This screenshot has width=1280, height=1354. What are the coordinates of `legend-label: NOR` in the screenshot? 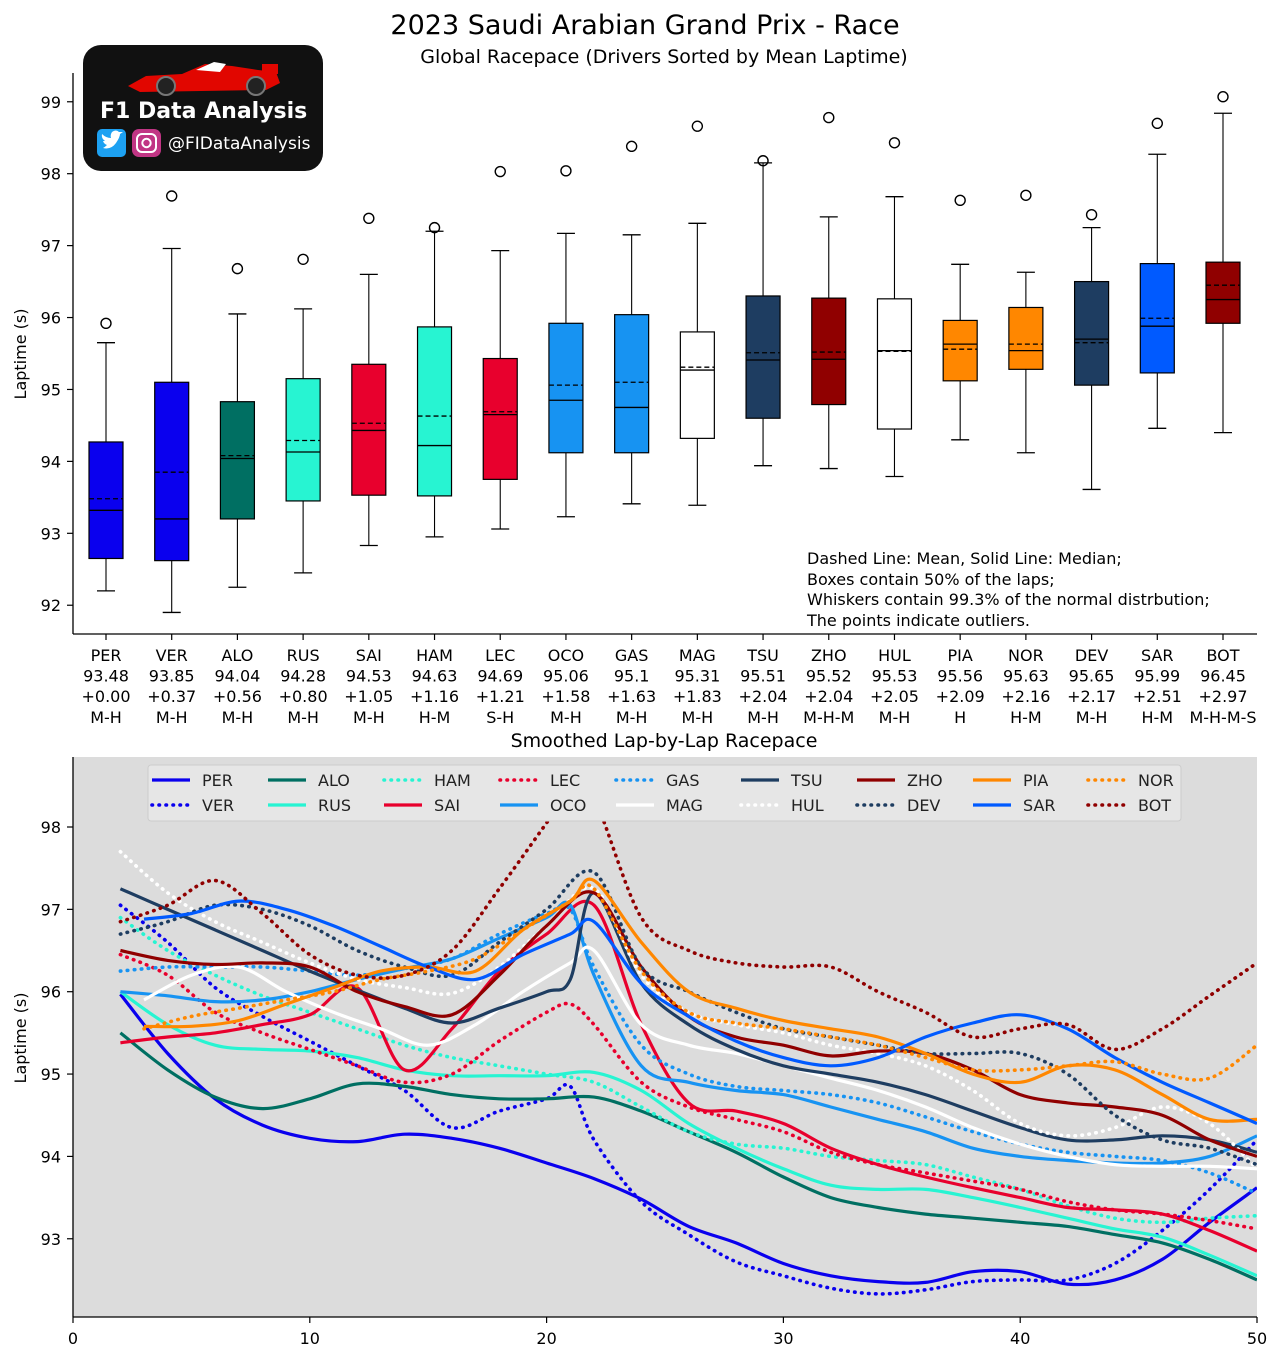 It's located at (1156, 780).